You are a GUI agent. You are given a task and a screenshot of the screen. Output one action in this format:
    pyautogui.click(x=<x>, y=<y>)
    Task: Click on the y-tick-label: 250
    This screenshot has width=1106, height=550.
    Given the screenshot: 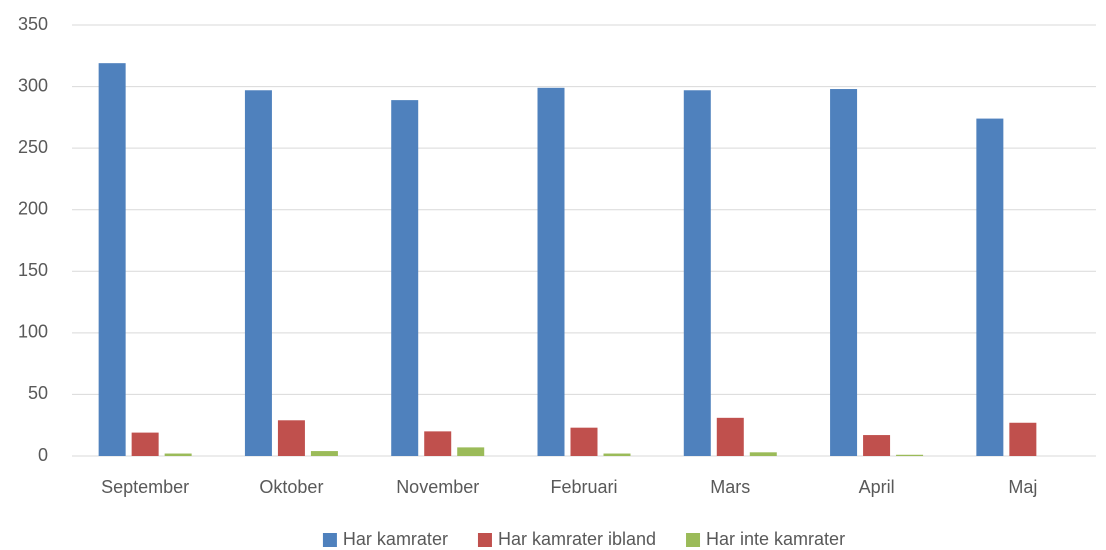 What is the action you would take?
    pyautogui.click(x=33, y=147)
    